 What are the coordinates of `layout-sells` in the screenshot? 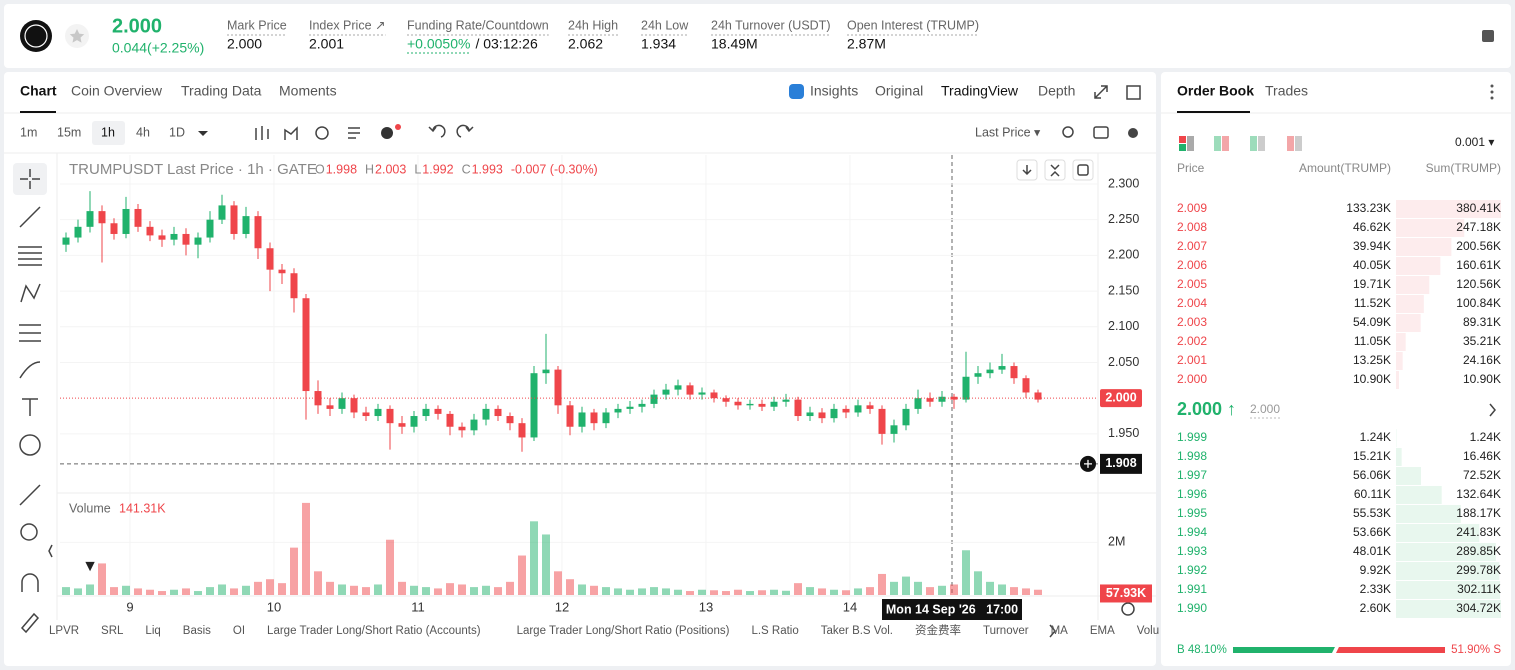 It's located at (1290, 143).